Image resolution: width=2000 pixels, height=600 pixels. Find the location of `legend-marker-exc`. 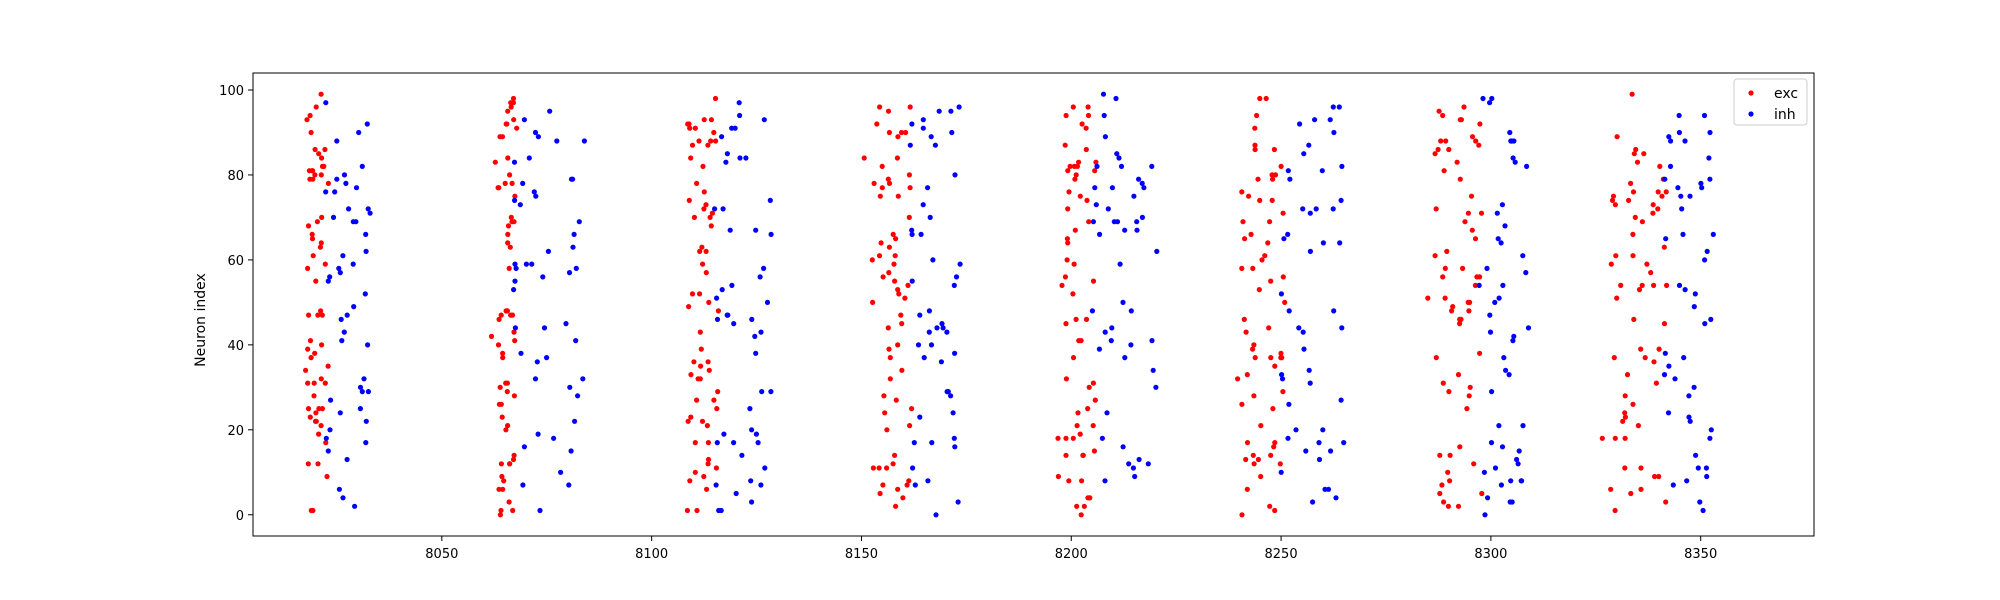

legend-marker-exc is located at coordinates (1751, 93).